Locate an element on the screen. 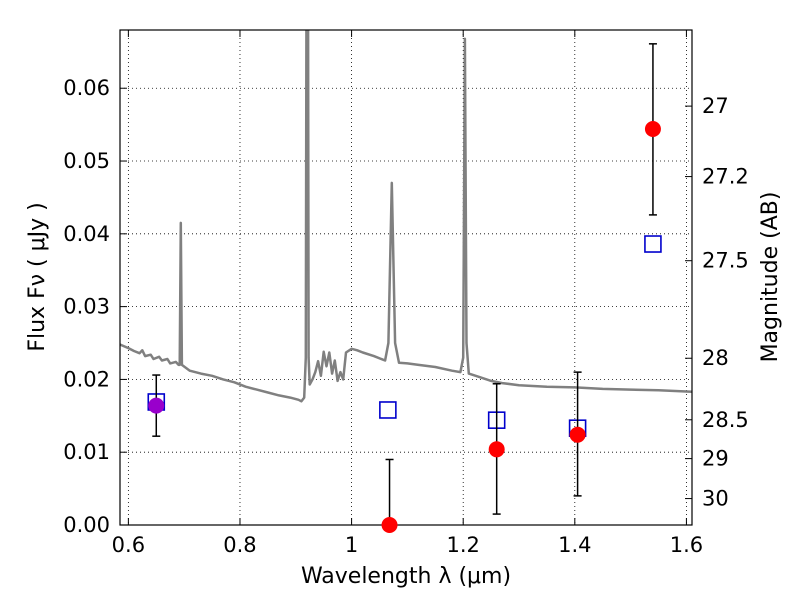 The image size is (800, 600). y-tick-label: 0.05 is located at coordinates (86, 161).